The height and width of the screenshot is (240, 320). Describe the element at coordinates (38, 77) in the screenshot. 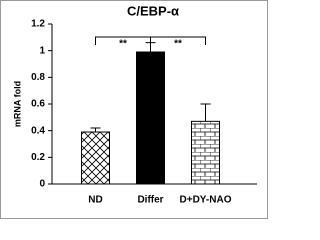

I see `y-tick-label: 0.8` at that location.